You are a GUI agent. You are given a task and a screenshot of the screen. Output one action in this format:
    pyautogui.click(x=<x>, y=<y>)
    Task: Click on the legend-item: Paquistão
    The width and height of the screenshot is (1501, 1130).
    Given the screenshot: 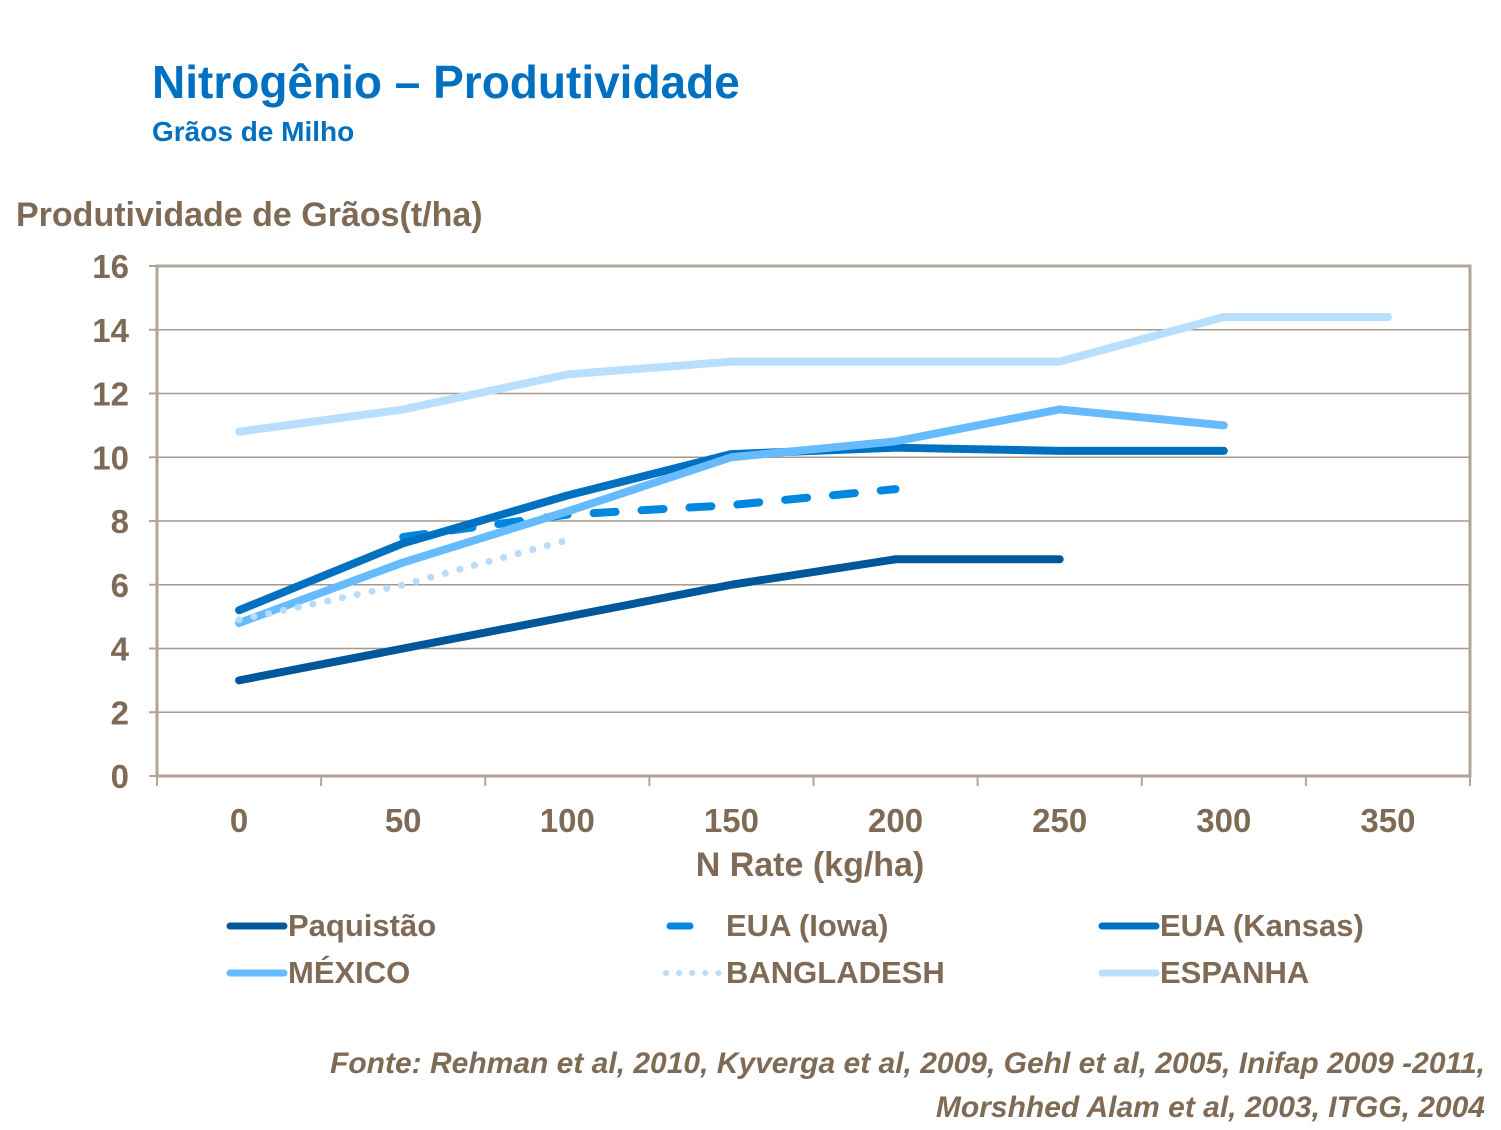 What is the action you would take?
    pyautogui.click(x=331, y=926)
    